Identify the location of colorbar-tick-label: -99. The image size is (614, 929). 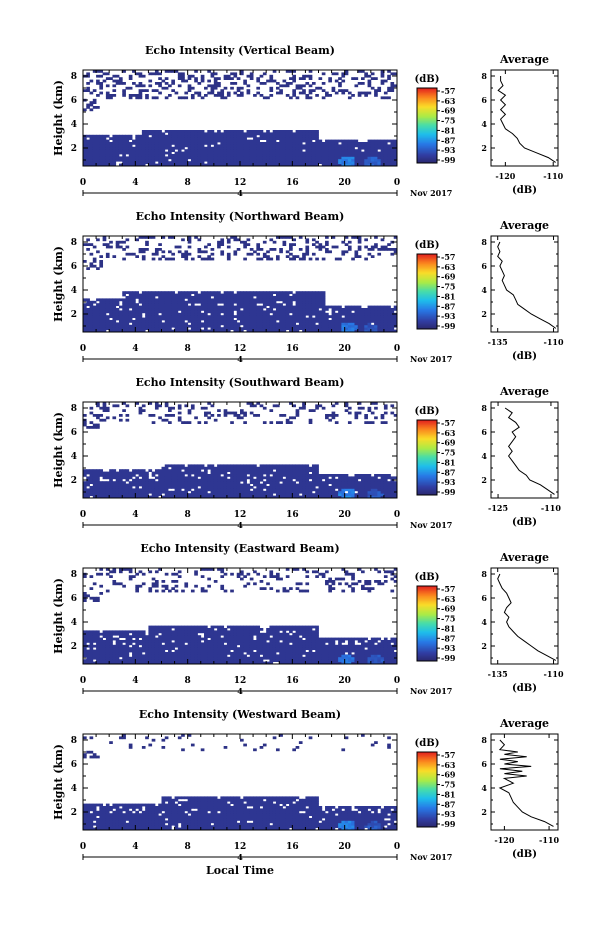
(448, 160).